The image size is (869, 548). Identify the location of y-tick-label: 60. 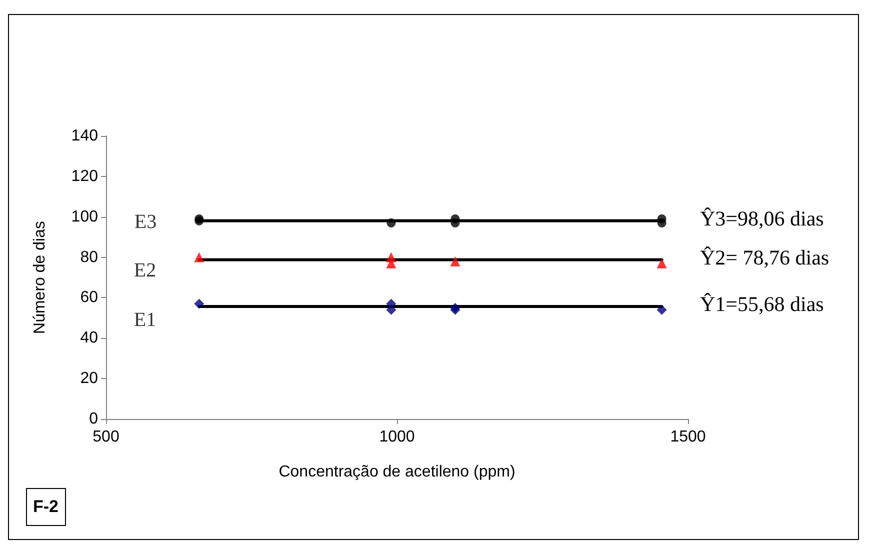
(89, 297).